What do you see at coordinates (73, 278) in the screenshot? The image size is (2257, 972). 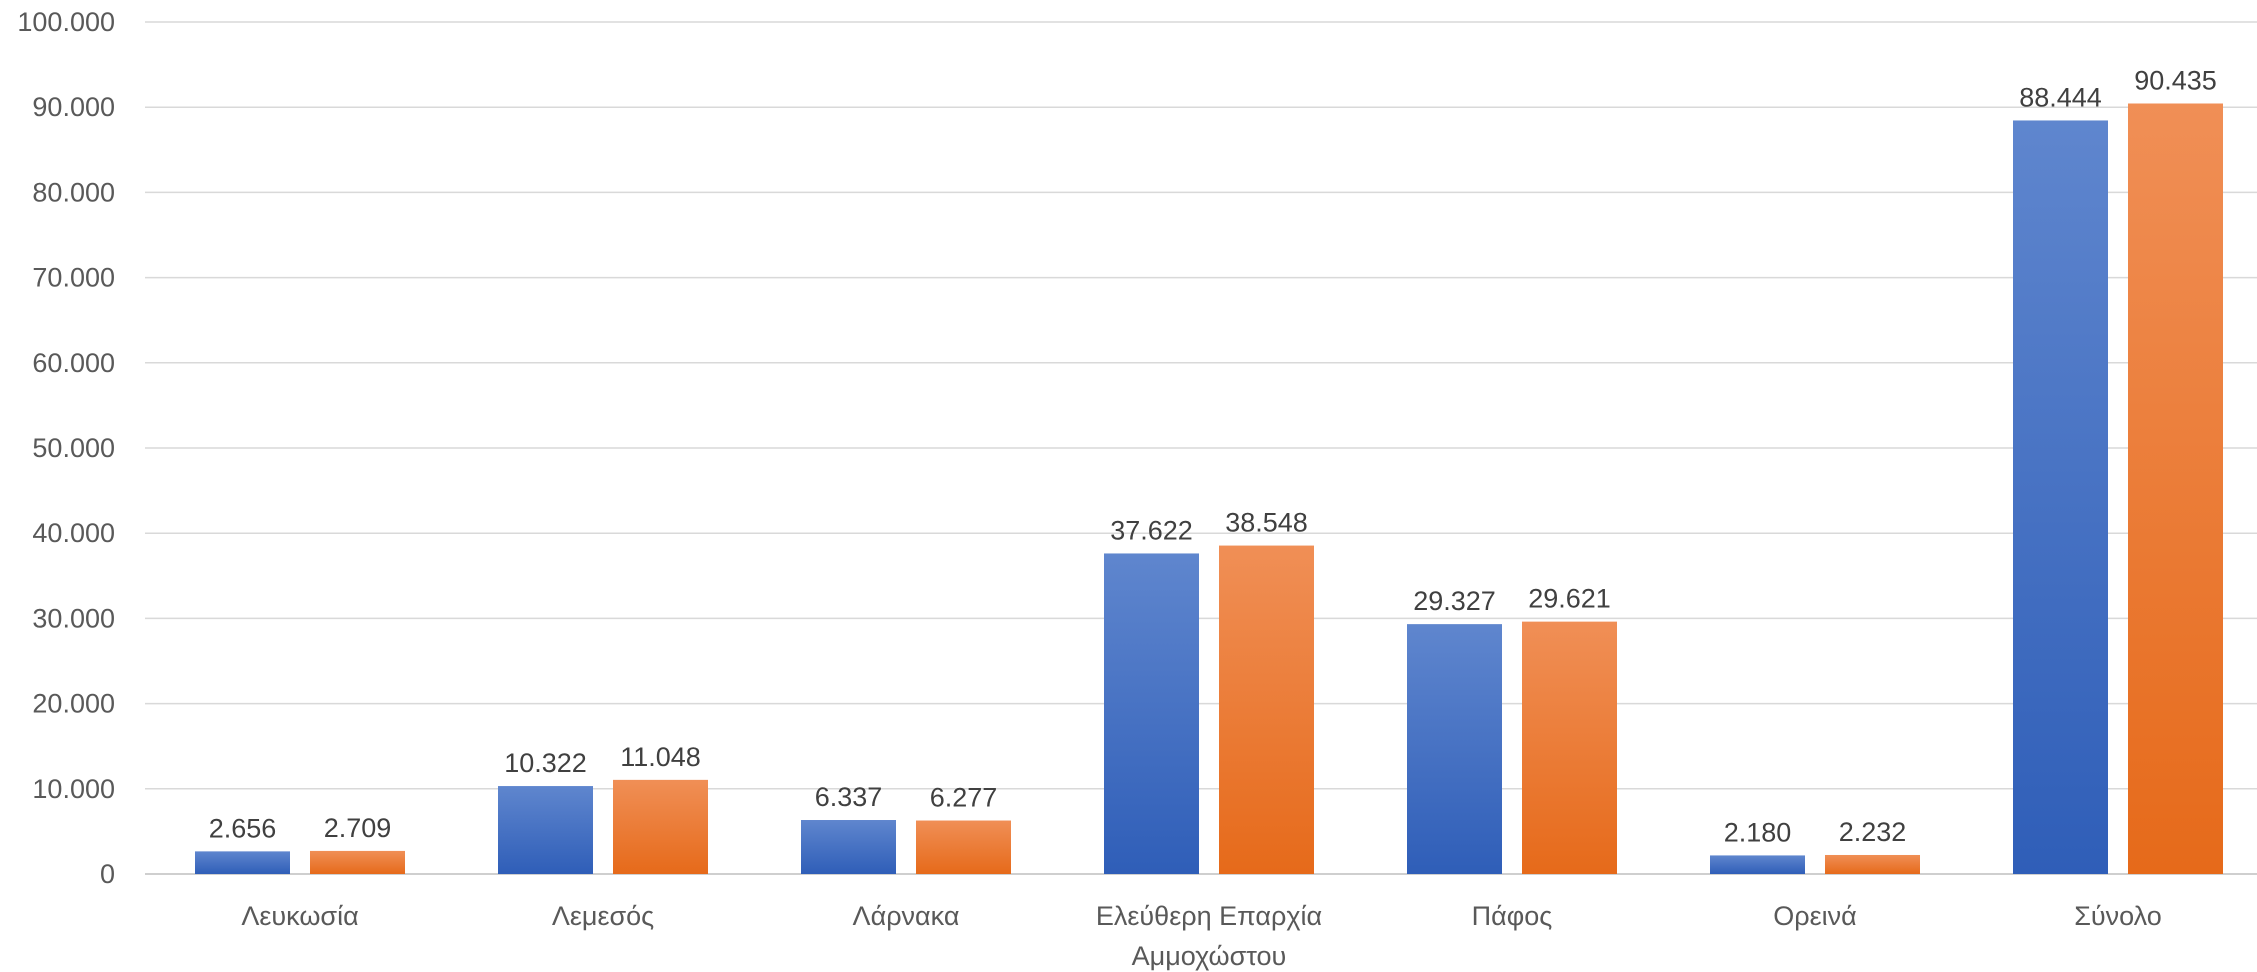 I see `y-tick-label: 70.000` at bounding box center [73, 278].